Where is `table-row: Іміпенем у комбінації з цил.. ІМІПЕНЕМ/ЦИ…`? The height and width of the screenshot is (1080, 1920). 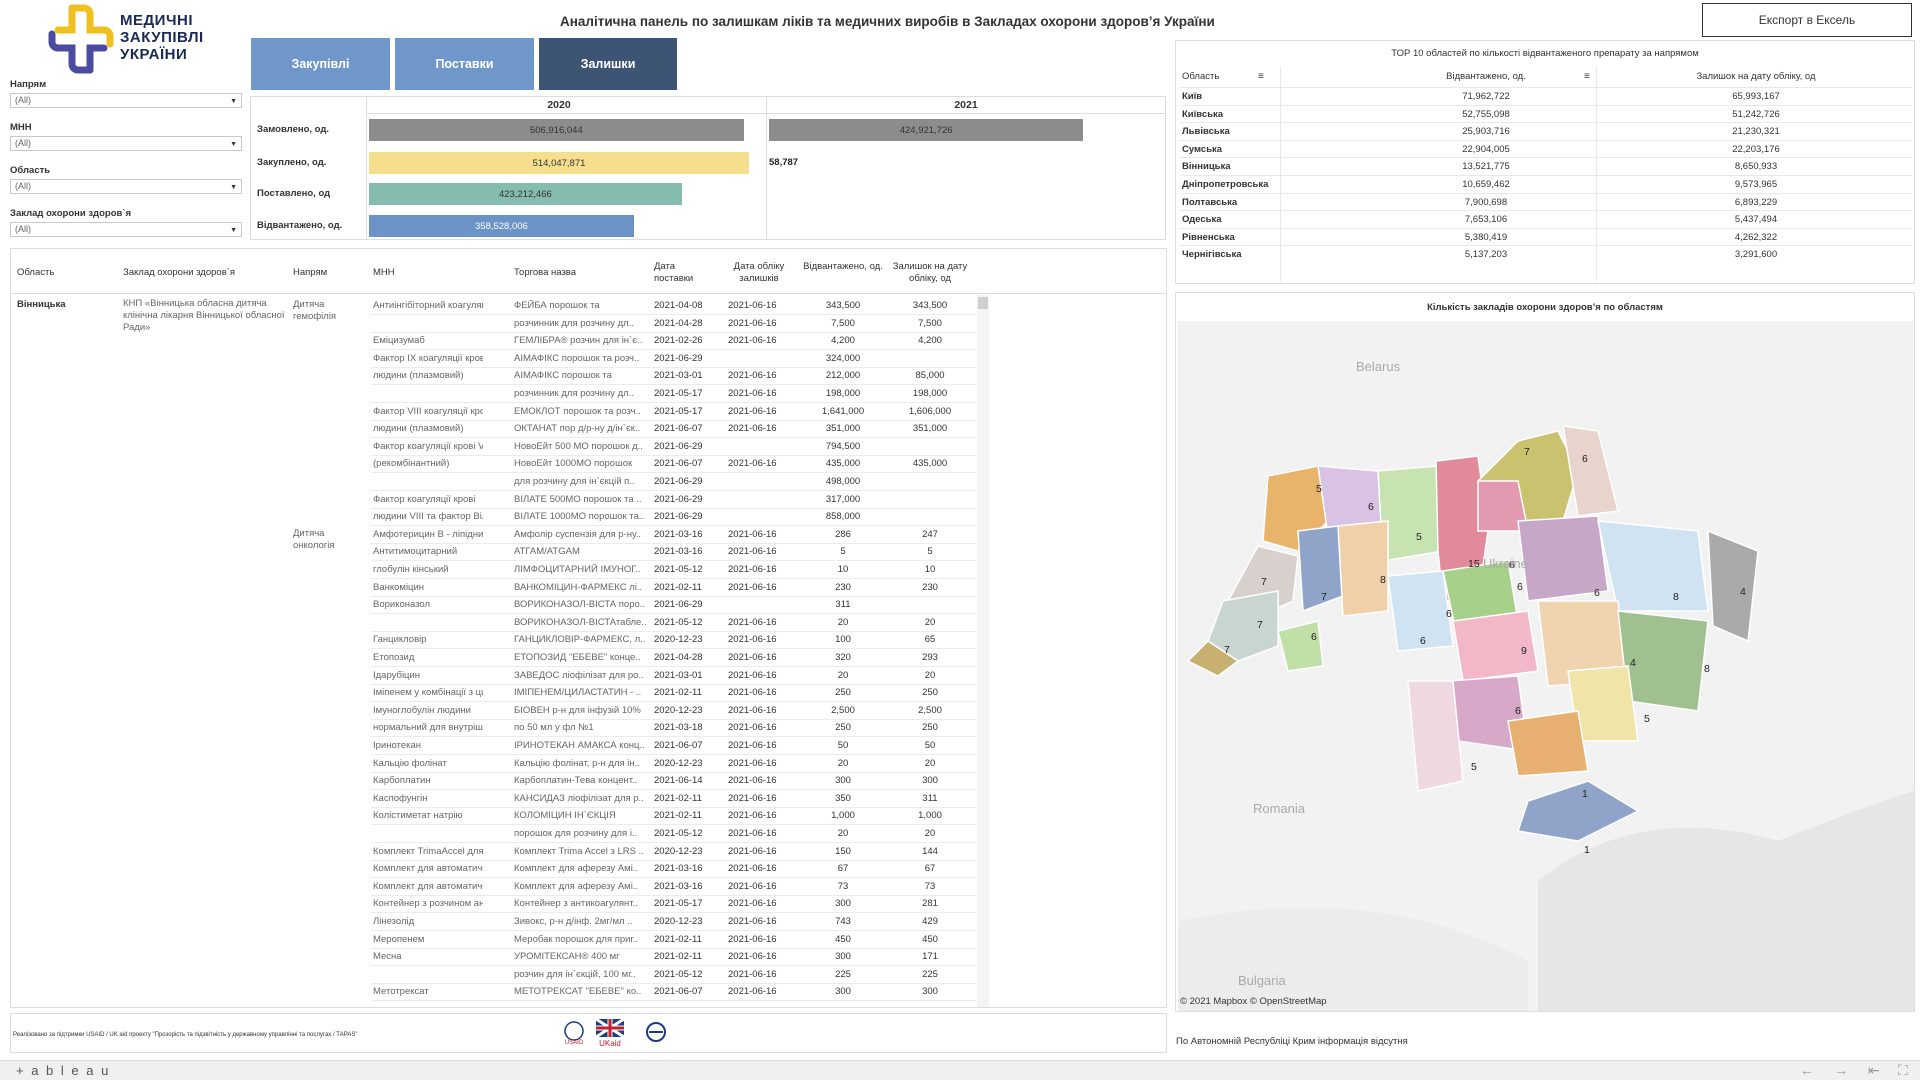 table-row: Іміпенем у комбінації з цил.. ІМІПЕНЕМ/ЦИ… is located at coordinates (588, 693).